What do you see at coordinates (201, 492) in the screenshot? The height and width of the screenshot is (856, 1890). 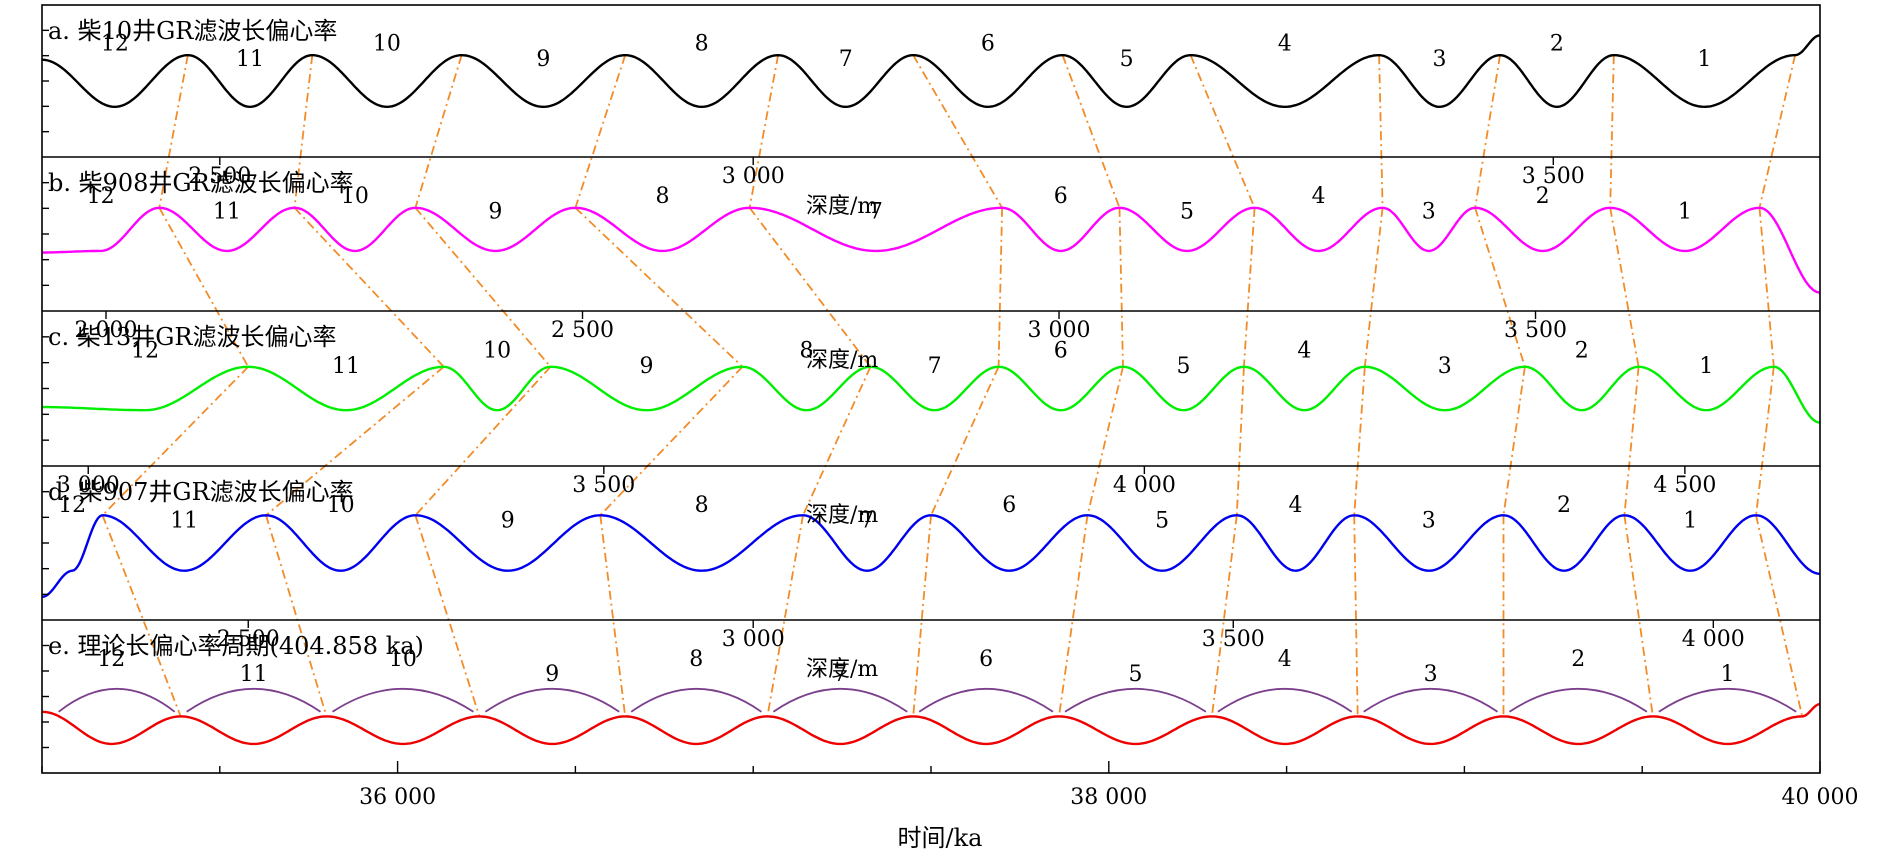 I see `panel-title-d: d. 柴907井GR滤波长偏心率` at bounding box center [201, 492].